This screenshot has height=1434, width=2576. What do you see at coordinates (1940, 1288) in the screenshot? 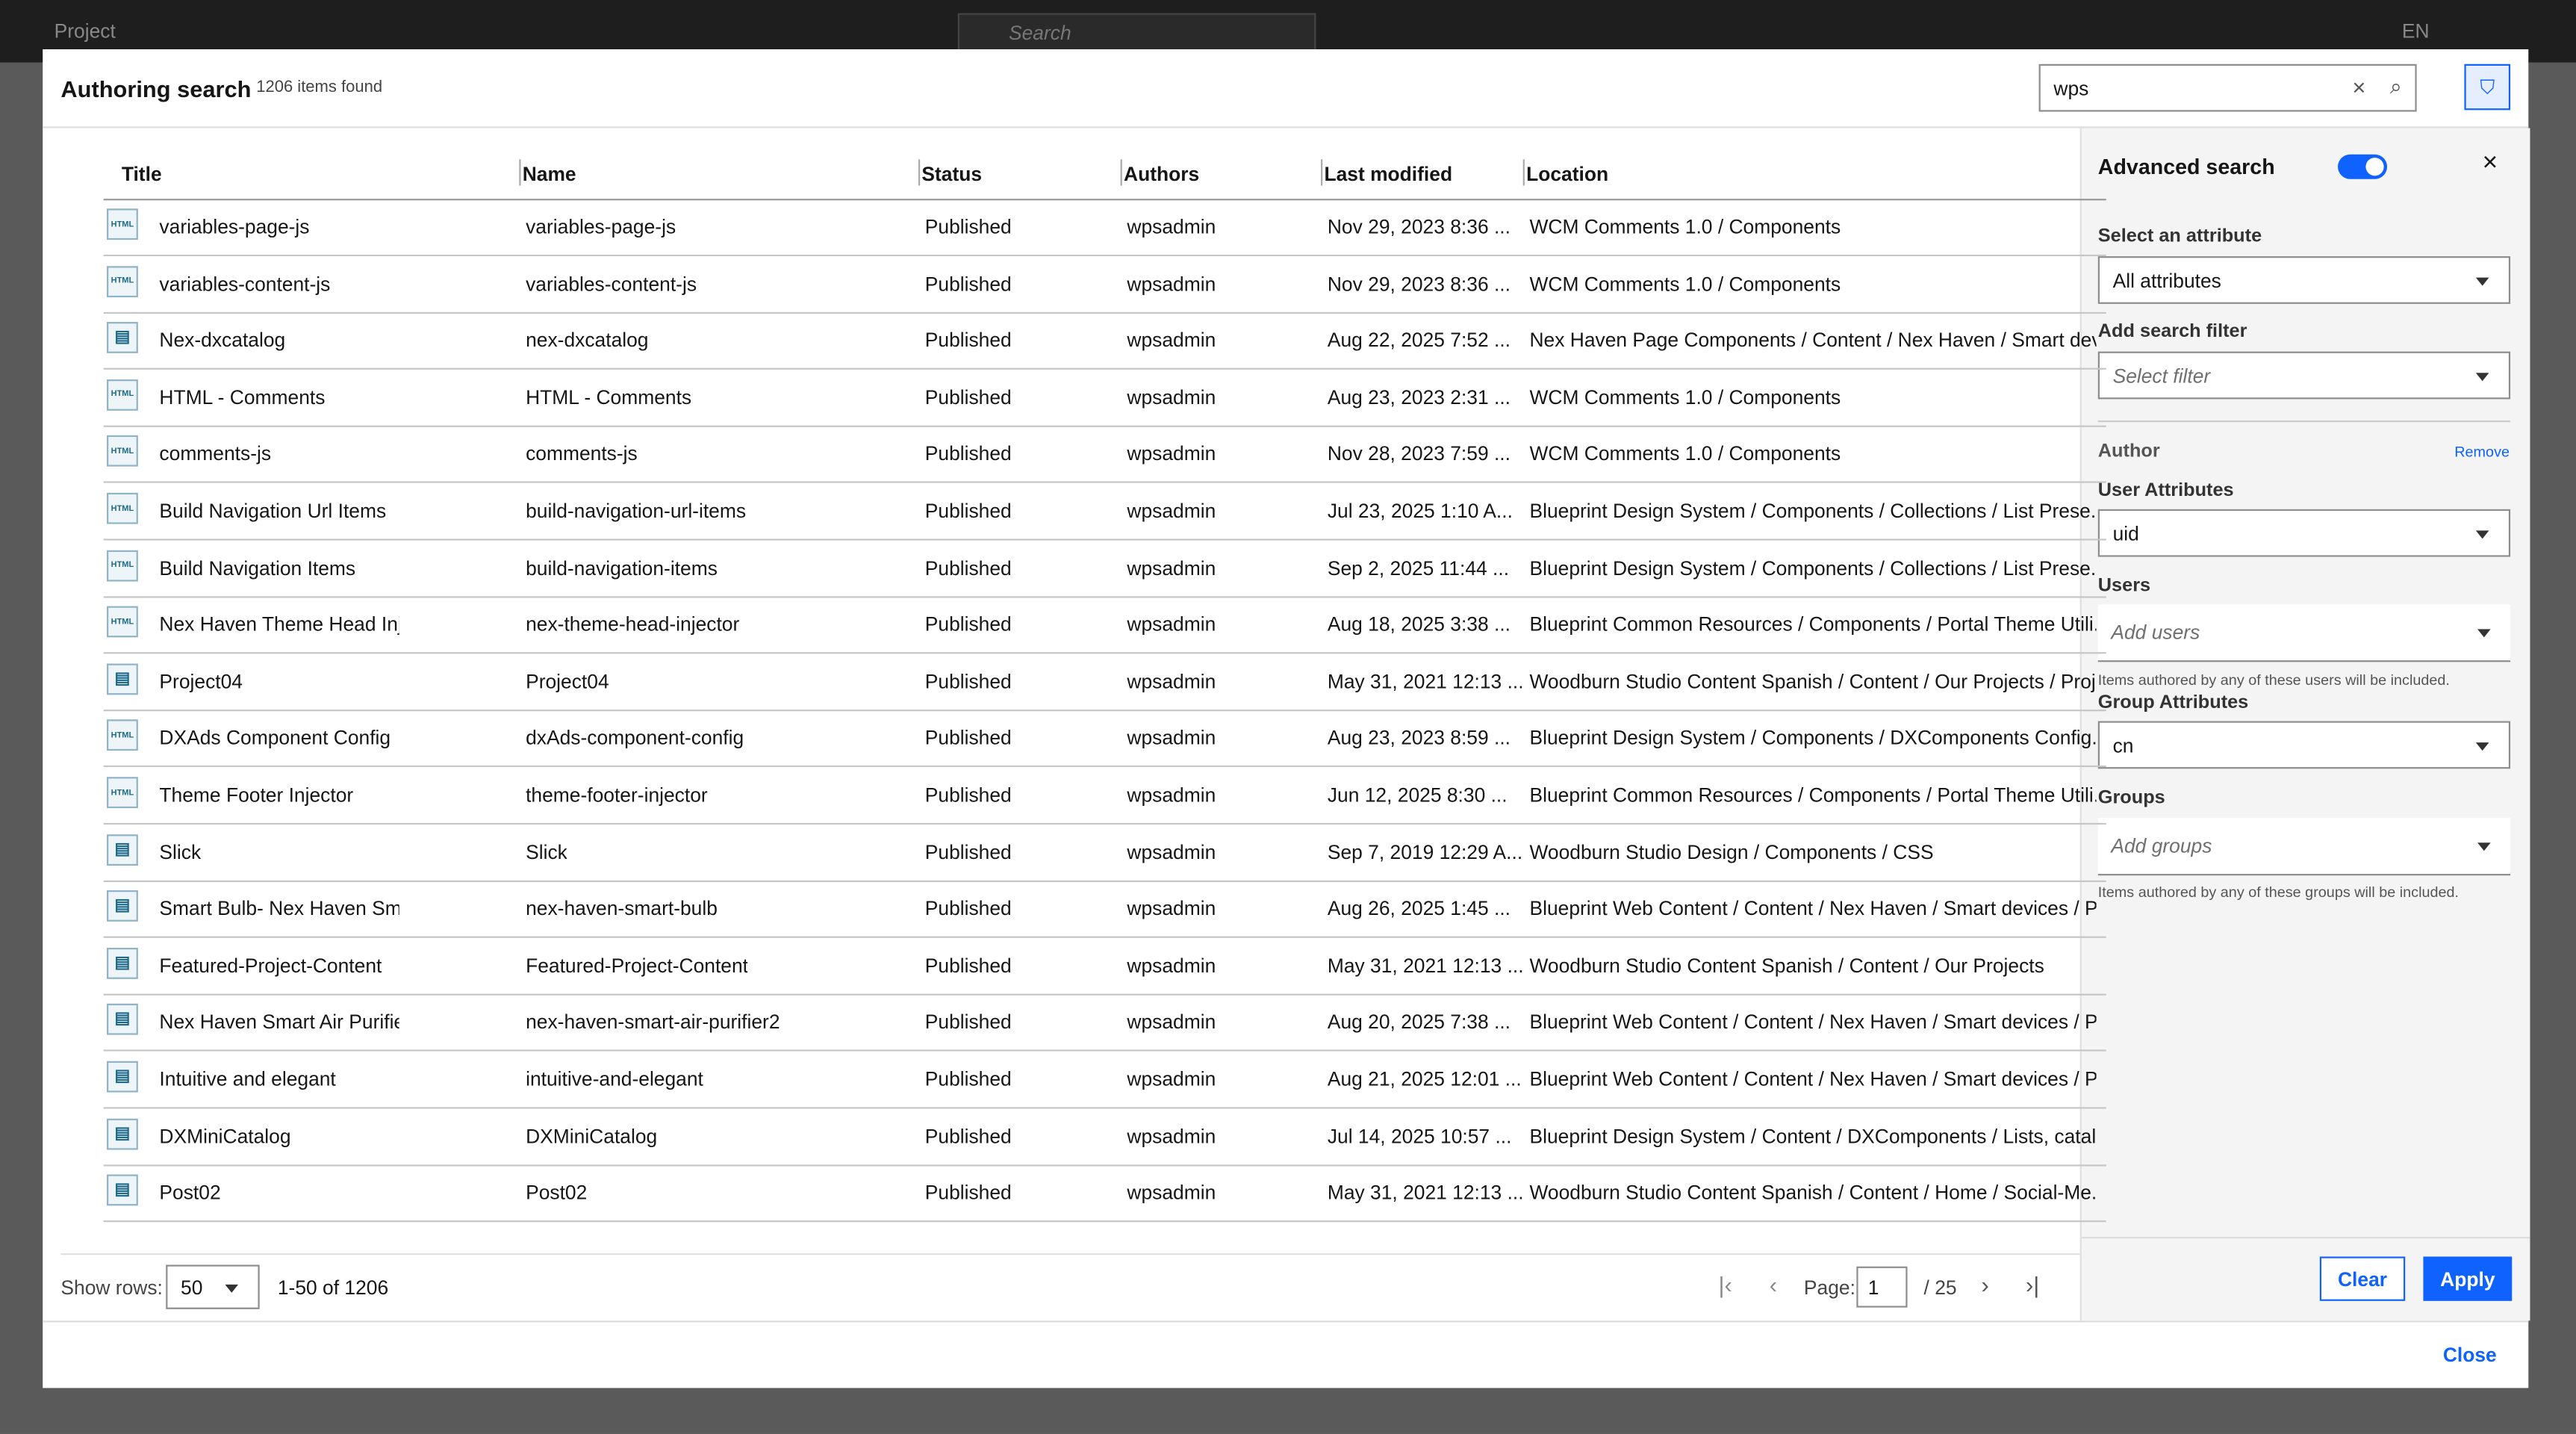
I see `page-total: / 25` at bounding box center [1940, 1288].